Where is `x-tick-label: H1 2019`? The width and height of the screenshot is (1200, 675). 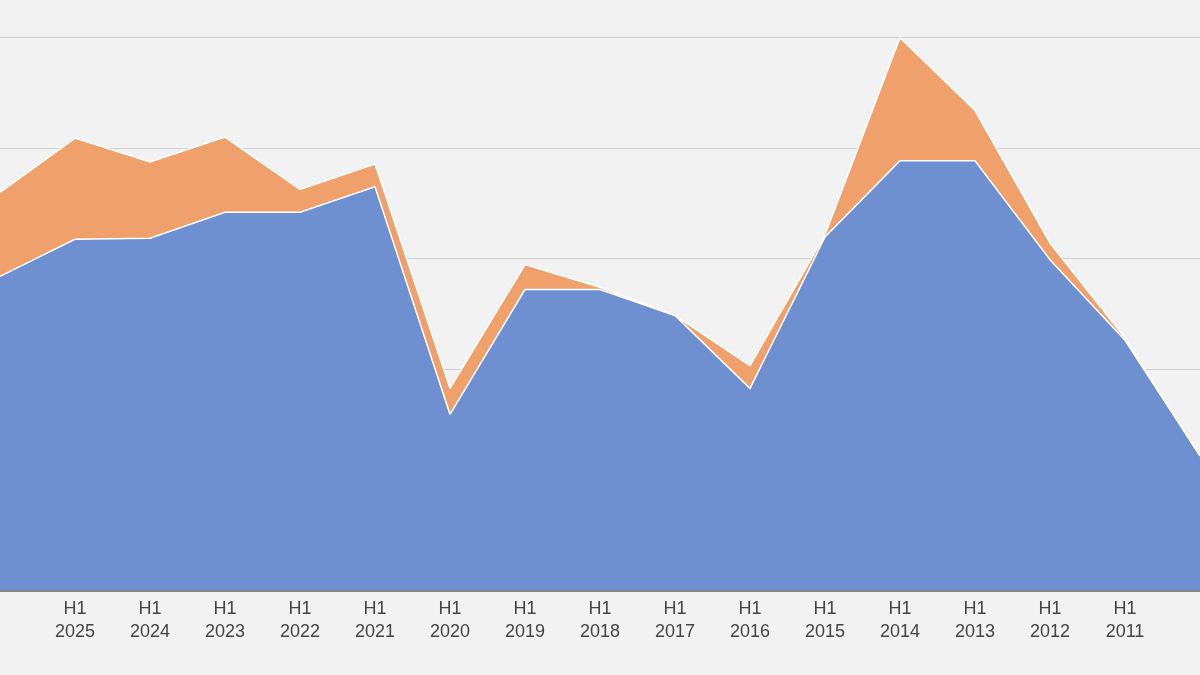 x-tick-label: H1 2019 is located at coordinates (525, 619).